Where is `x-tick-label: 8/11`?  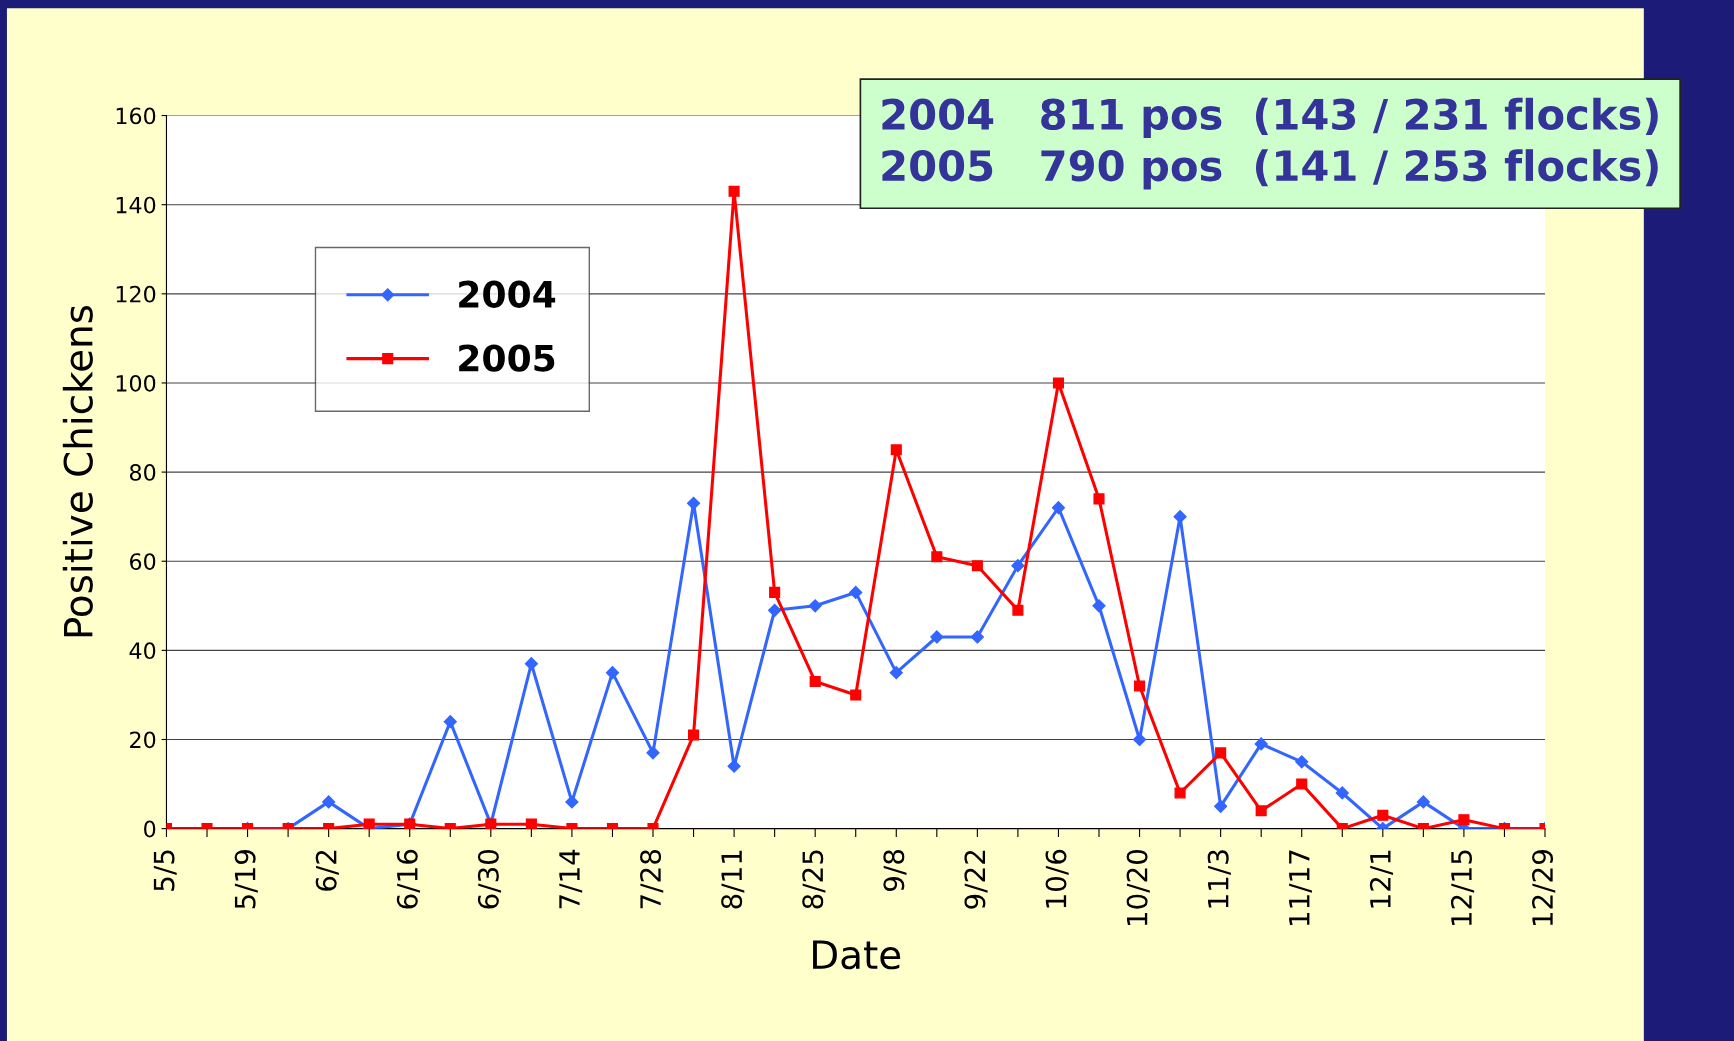 x-tick-label: 8/11 is located at coordinates (733, 879).